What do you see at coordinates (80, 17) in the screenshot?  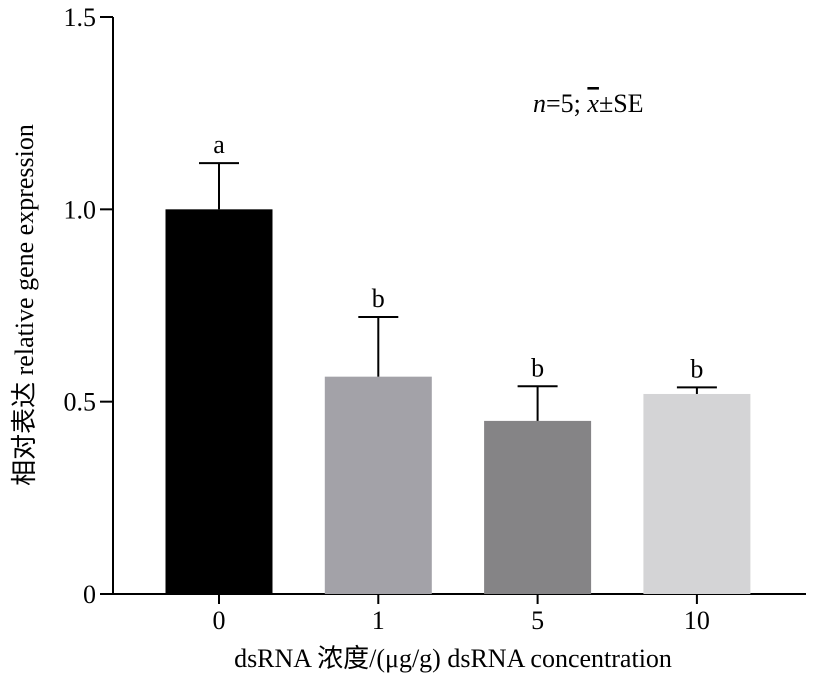 I see `y-tick-label: 1.5` at bounding box center [80, 17].